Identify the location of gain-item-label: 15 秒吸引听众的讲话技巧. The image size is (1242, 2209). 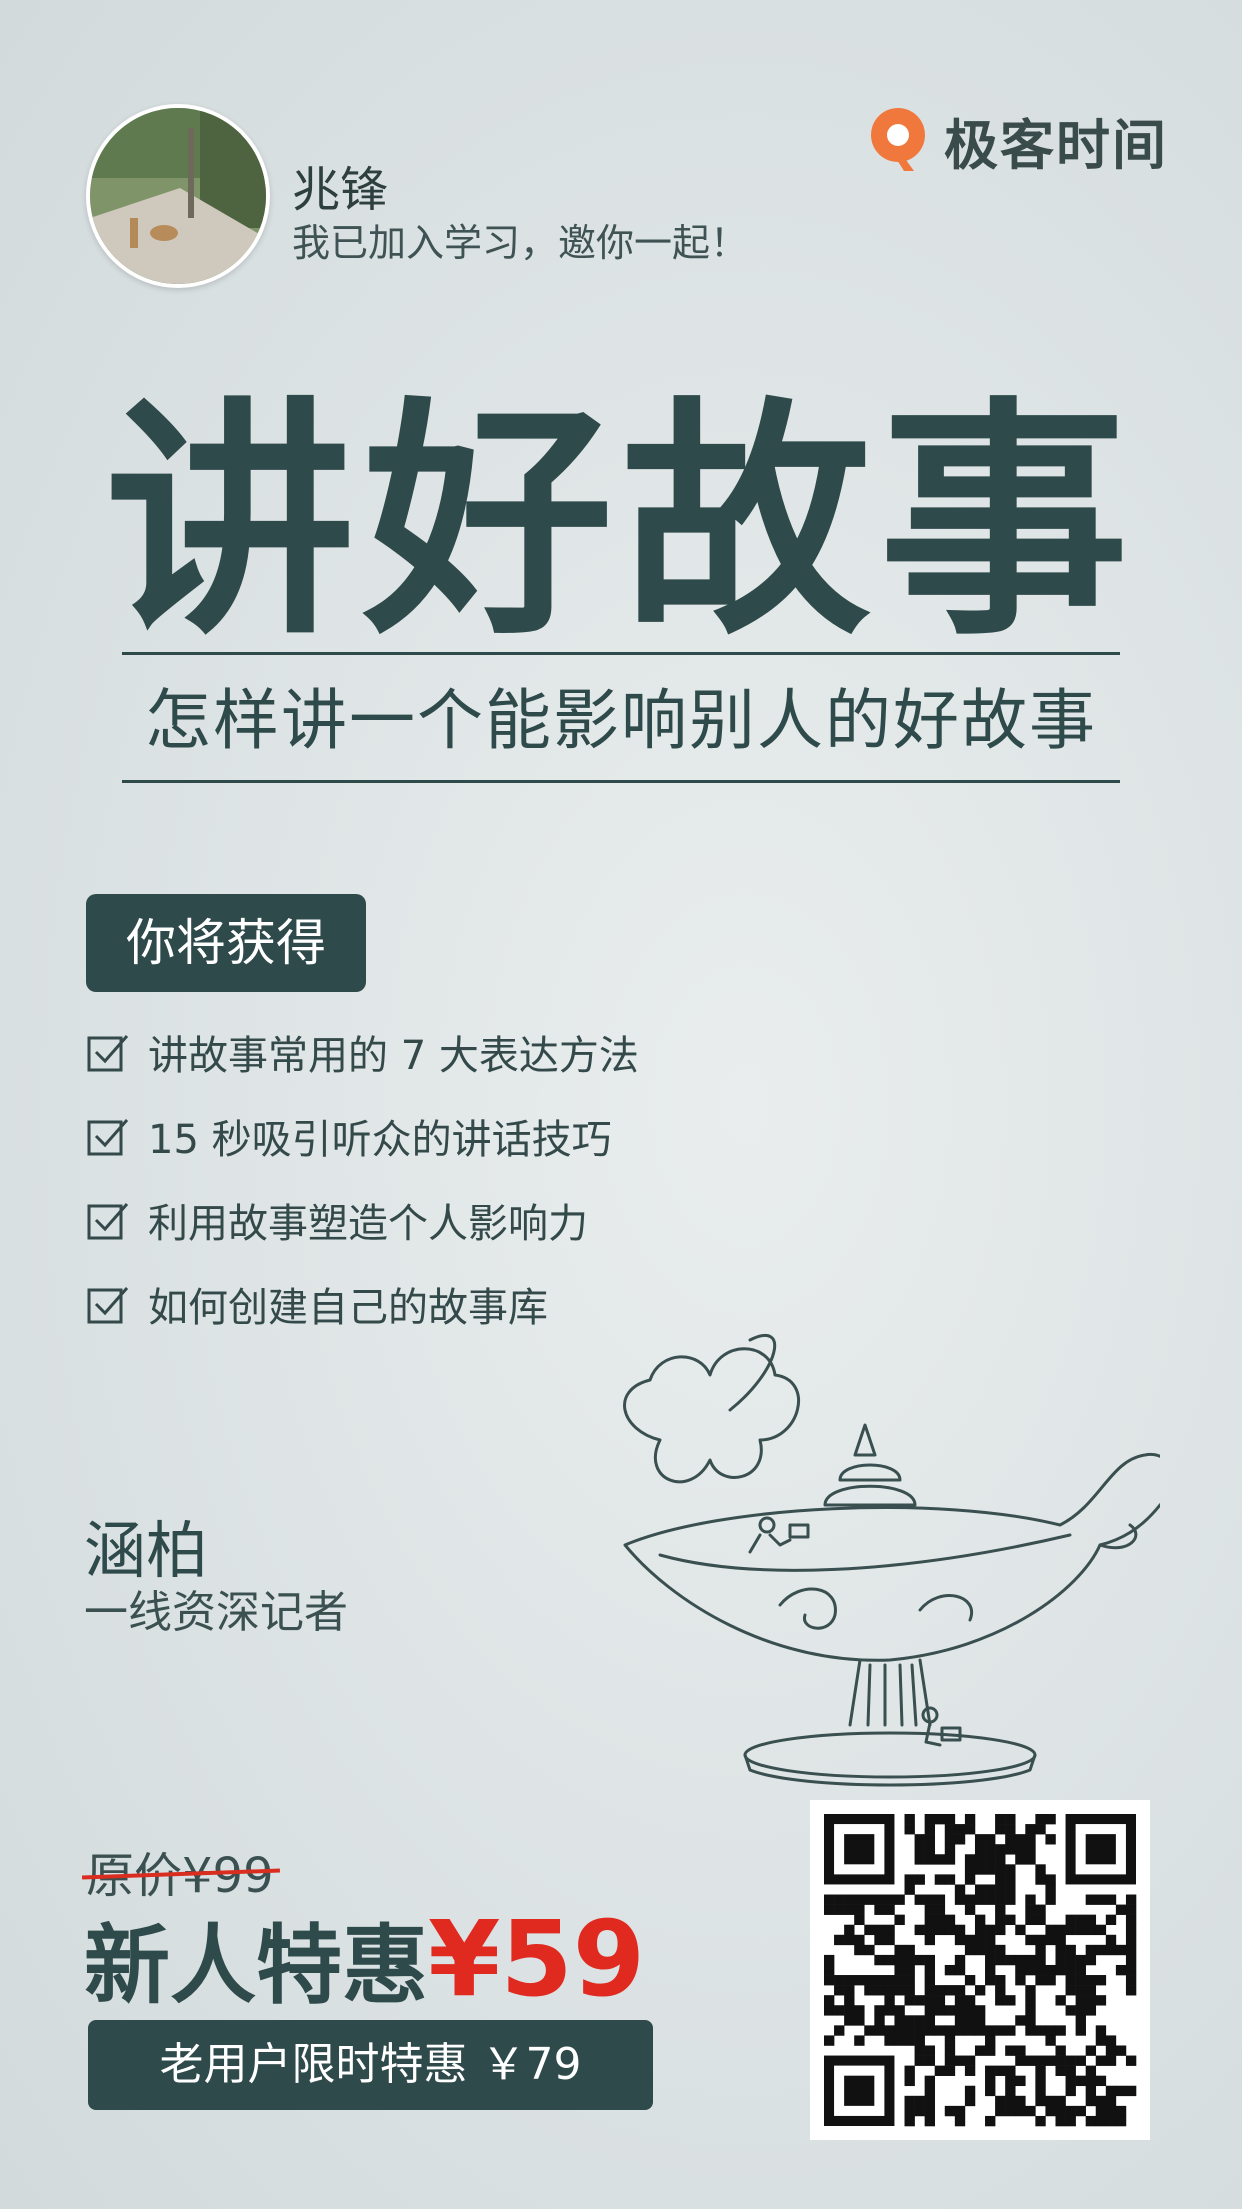
(380, 1140).